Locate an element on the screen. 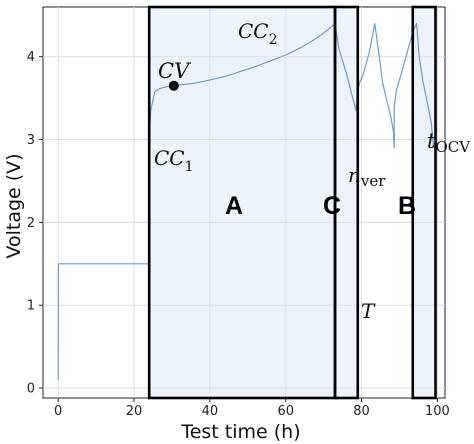  annotation-cc2-sub: 2 is located at coordinates (273, 40).